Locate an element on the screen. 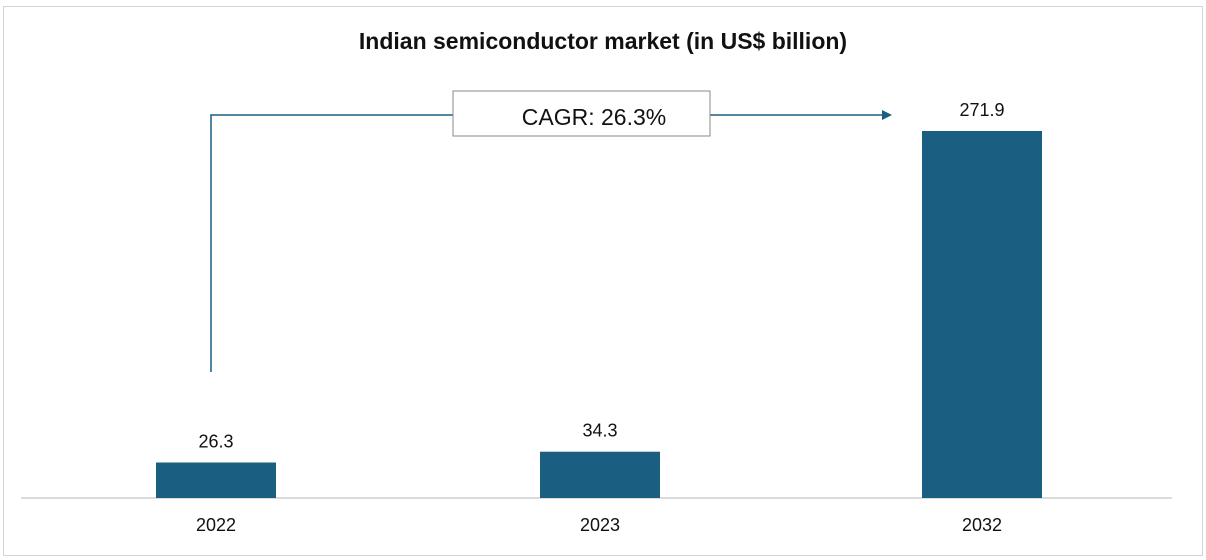 This screenshot has height=560, width=1206. x-tick-label-2023: 2023 is located at coordinates (600, 525).